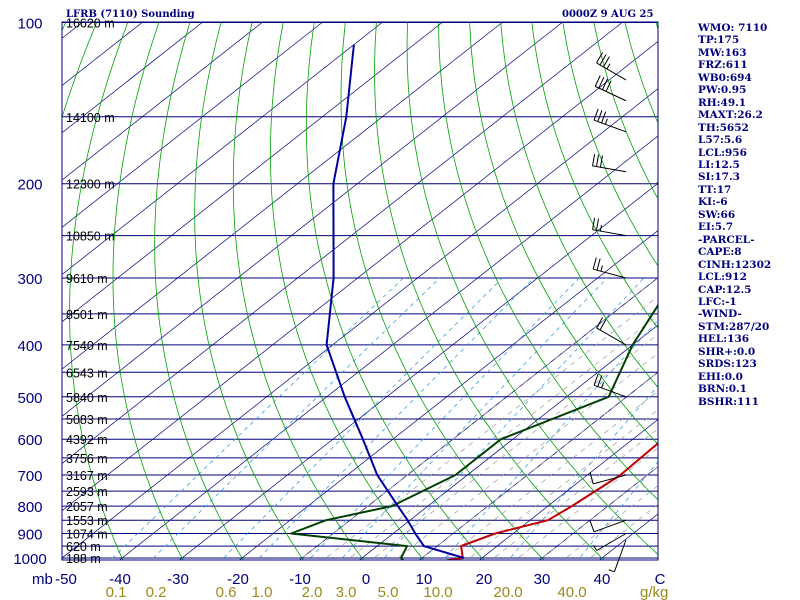 The image size is (800, 600). What do you see at coordinates (66, 579) in the screenshot?
I see `temperature-tick-label: -50` at bounding box center [66, 579].